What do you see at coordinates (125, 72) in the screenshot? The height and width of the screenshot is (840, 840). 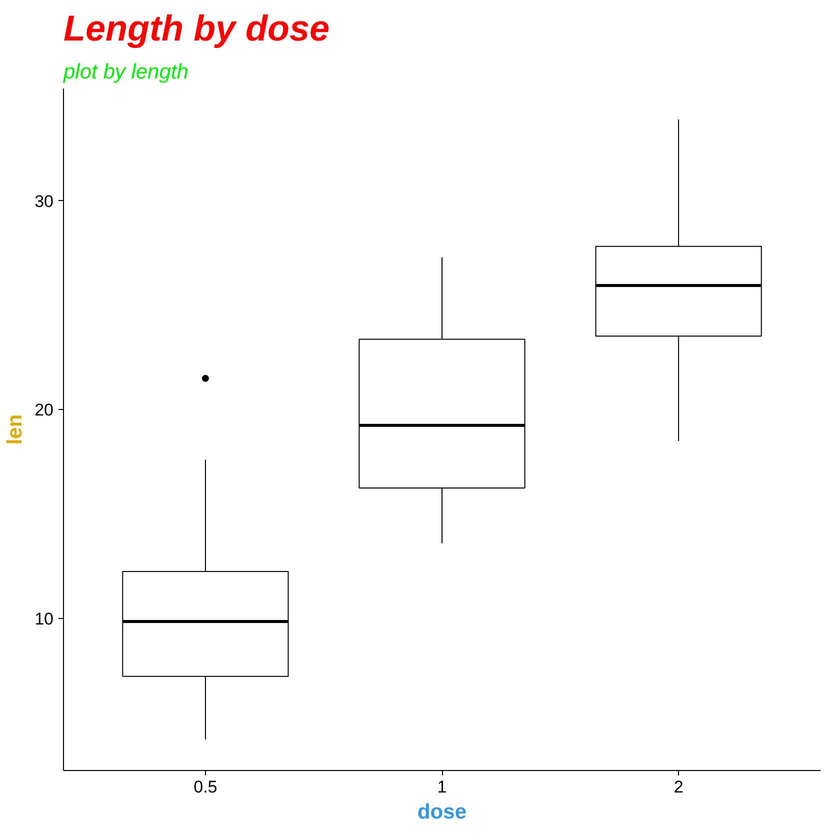 I see `chart-subtitle: plot by length` at bounding box center [125, 72].